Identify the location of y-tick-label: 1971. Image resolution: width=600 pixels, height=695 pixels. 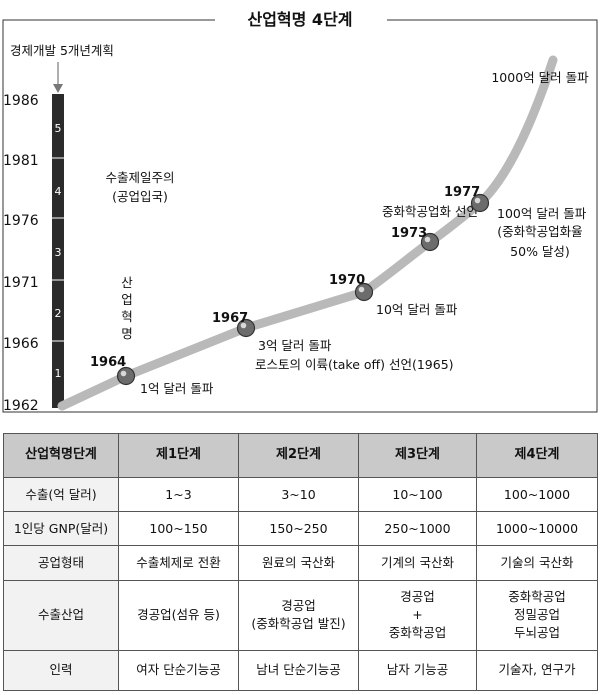
(21, 283).